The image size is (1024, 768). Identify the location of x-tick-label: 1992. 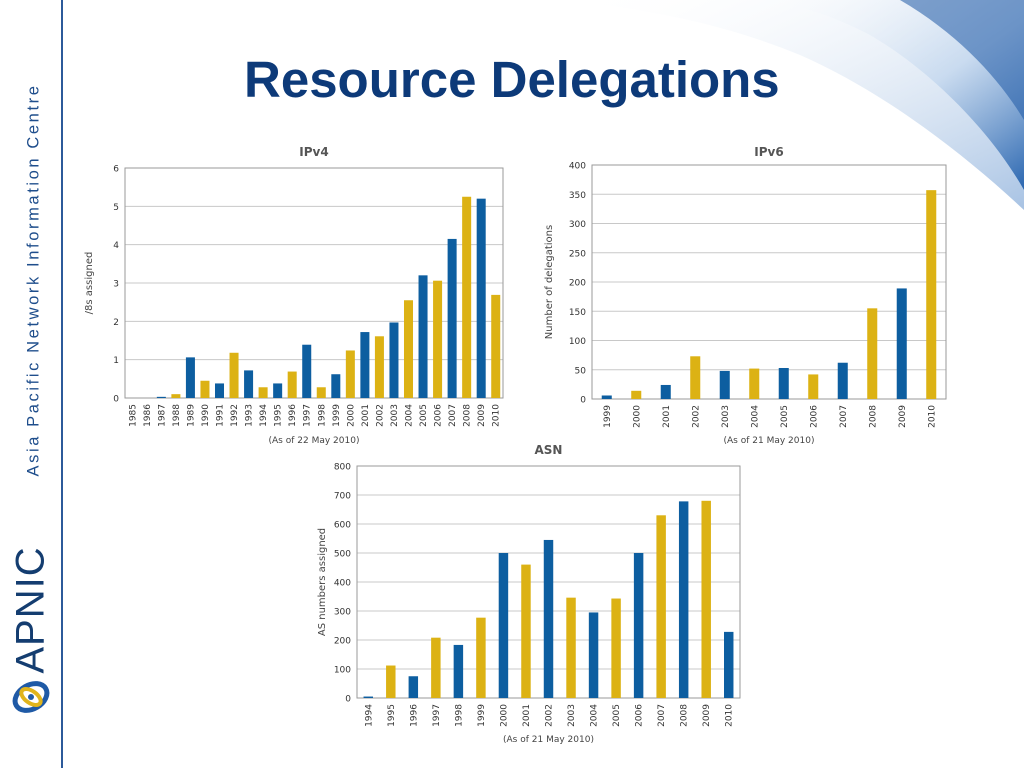
(235, 415).